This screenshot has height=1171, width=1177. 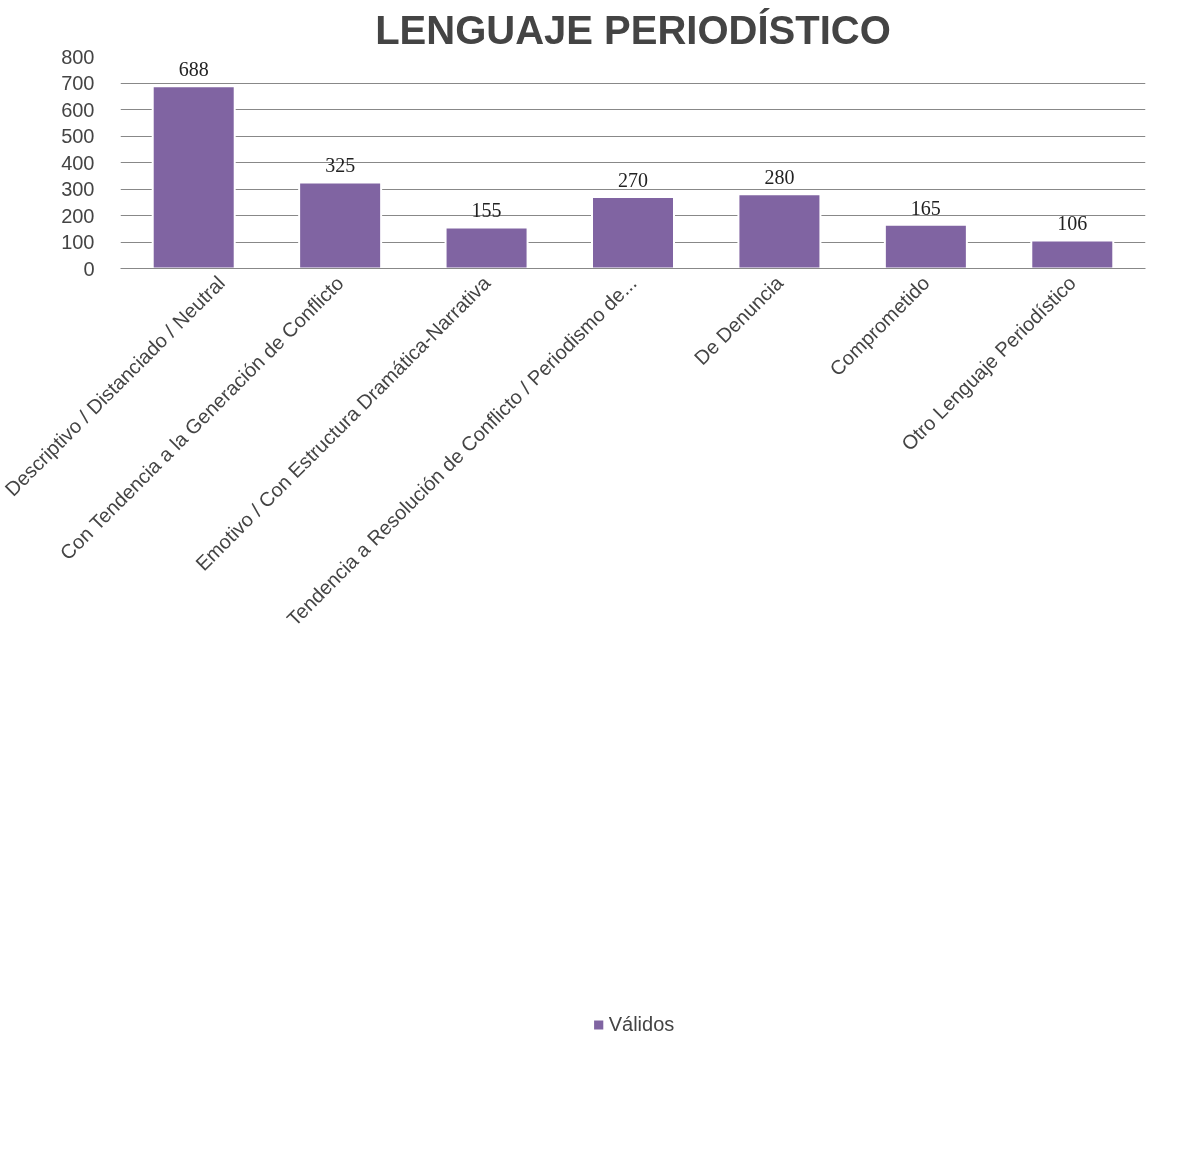 I want to click on y-tick-label: 400, so click(x=78, y=162).